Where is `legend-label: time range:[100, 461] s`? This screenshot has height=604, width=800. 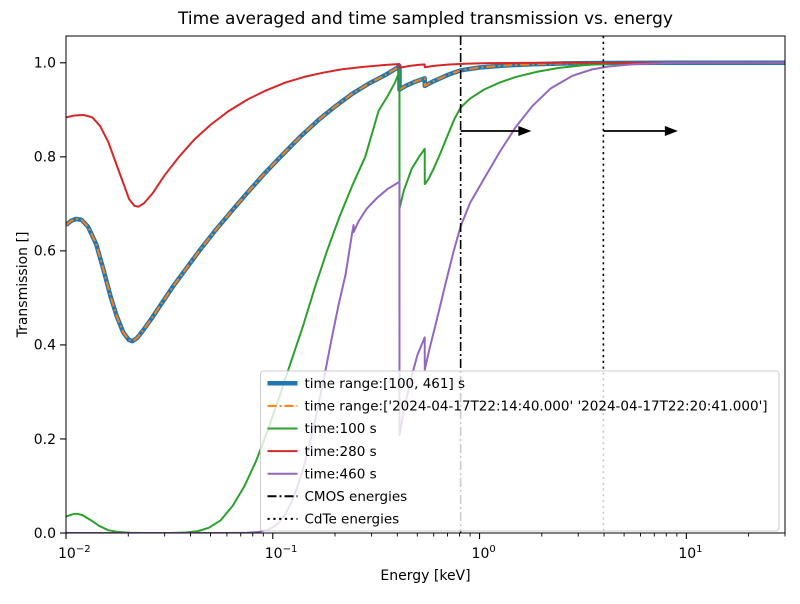 legend-label: time range:[100, 461] s is located at coordinates (385, 384).